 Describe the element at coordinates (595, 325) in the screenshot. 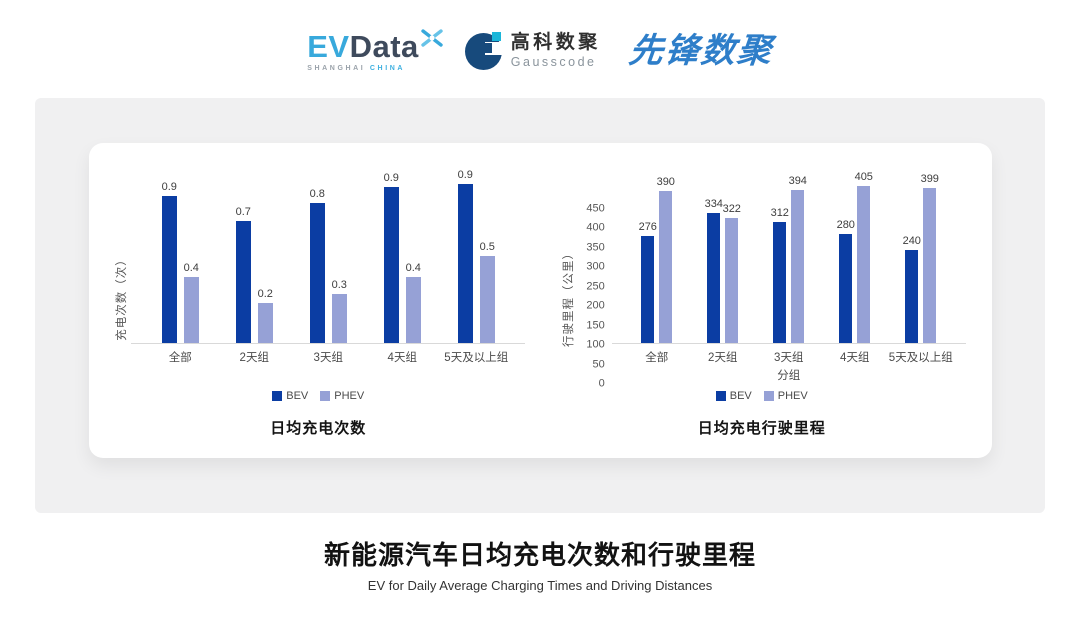

I see `y-tick-label: 150` at that location.